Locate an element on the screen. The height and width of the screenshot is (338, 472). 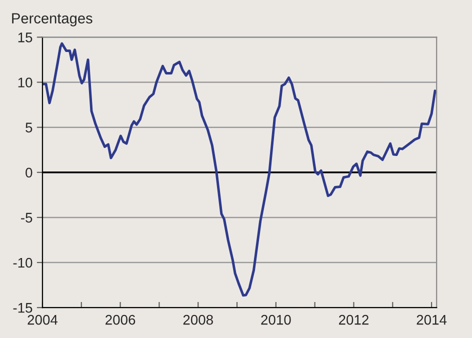
x-tick-label: 2012 is located at coordinates (353, 319).